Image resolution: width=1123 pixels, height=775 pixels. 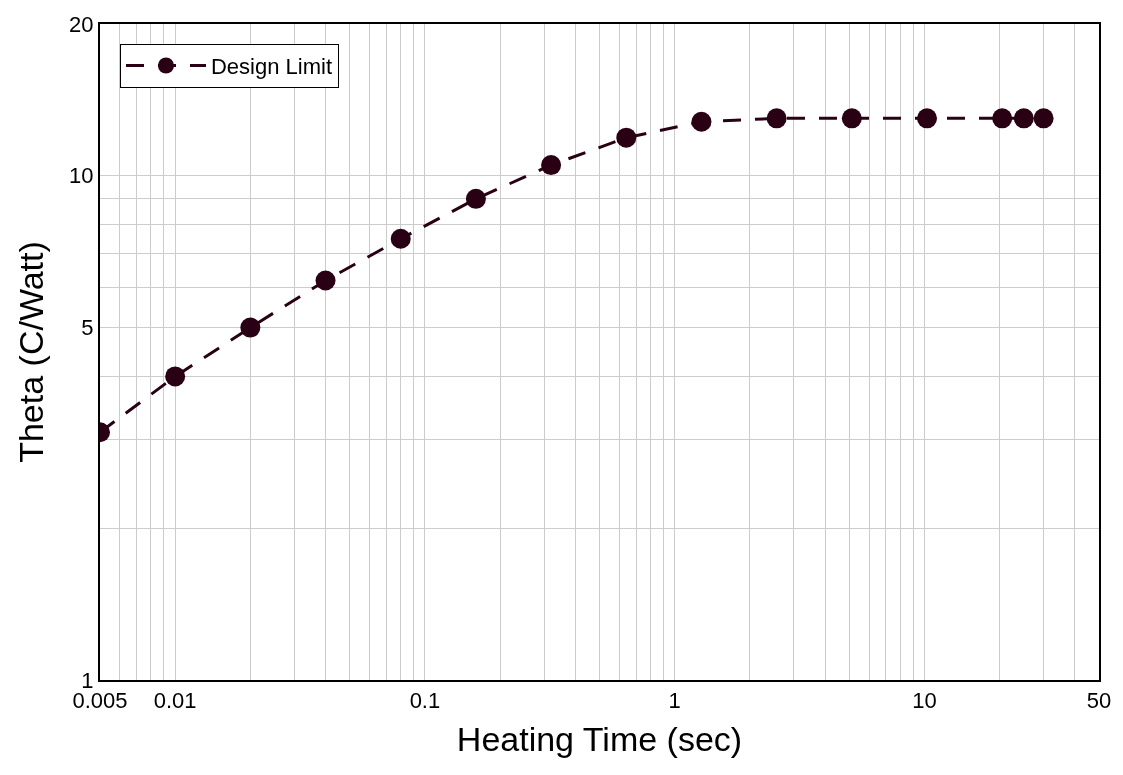 What do you see at coordinates (31, 352) in the screenshot?
I see `y-axis-title: Theta (C/Watt)` at bounding box center [31, 352].